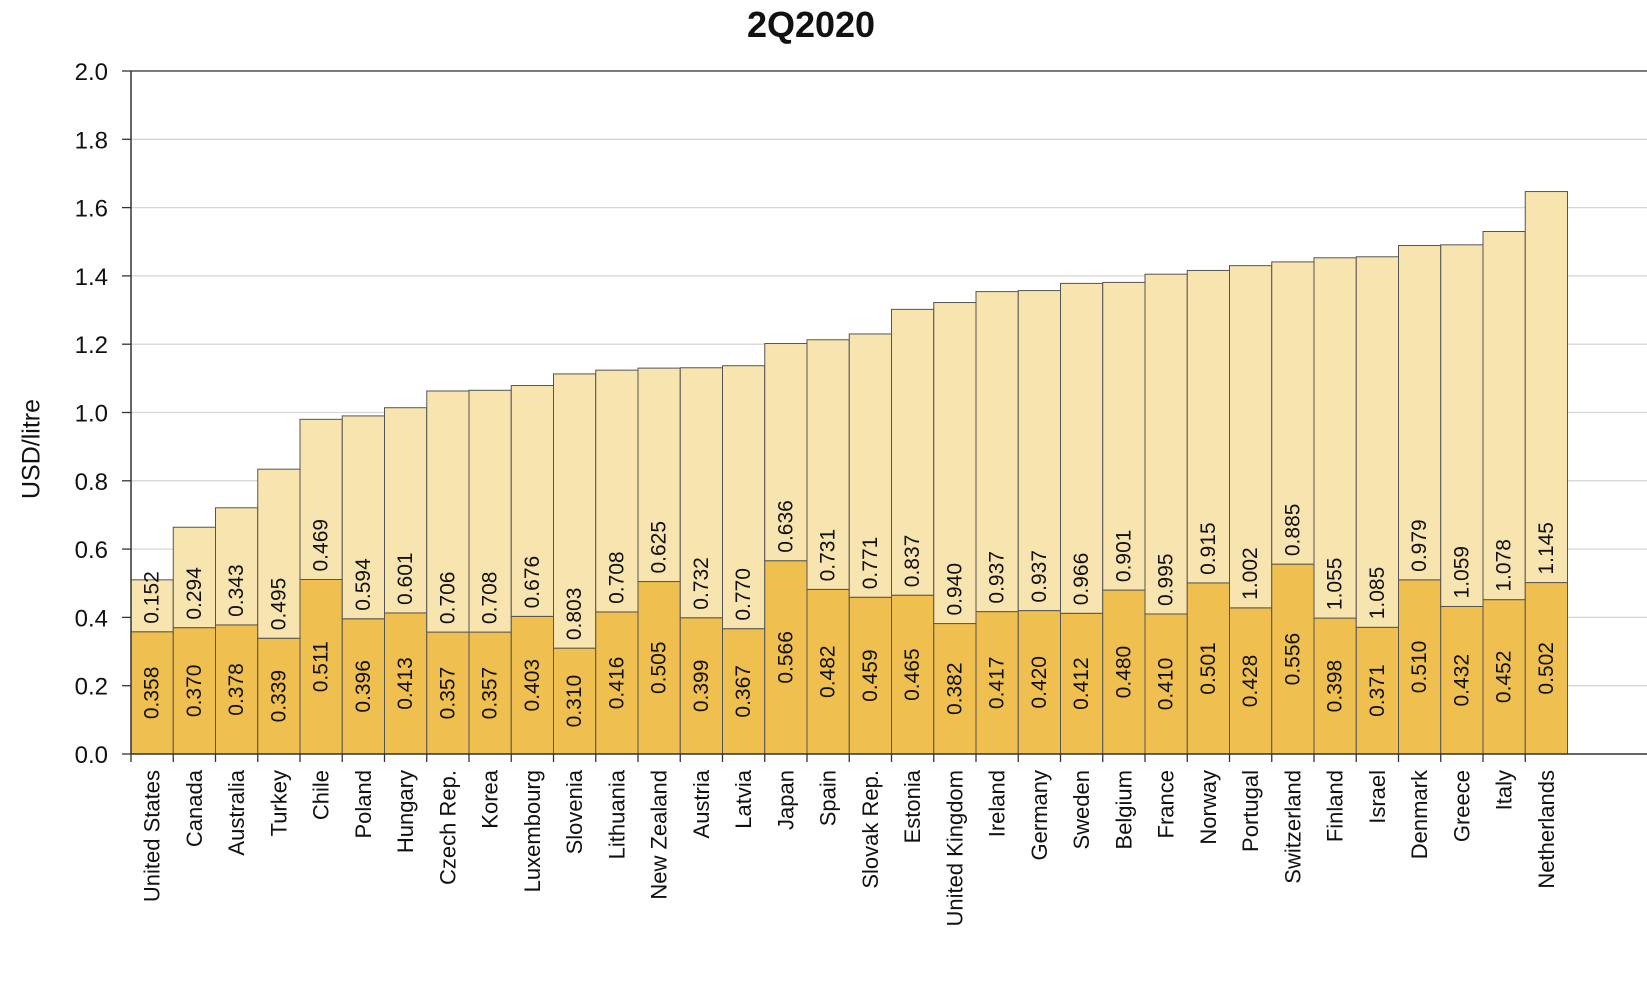 Image resolution: width=1647 pixels, height=992 pixels. I want to click on data-label: 0.676, so click(532, 582).